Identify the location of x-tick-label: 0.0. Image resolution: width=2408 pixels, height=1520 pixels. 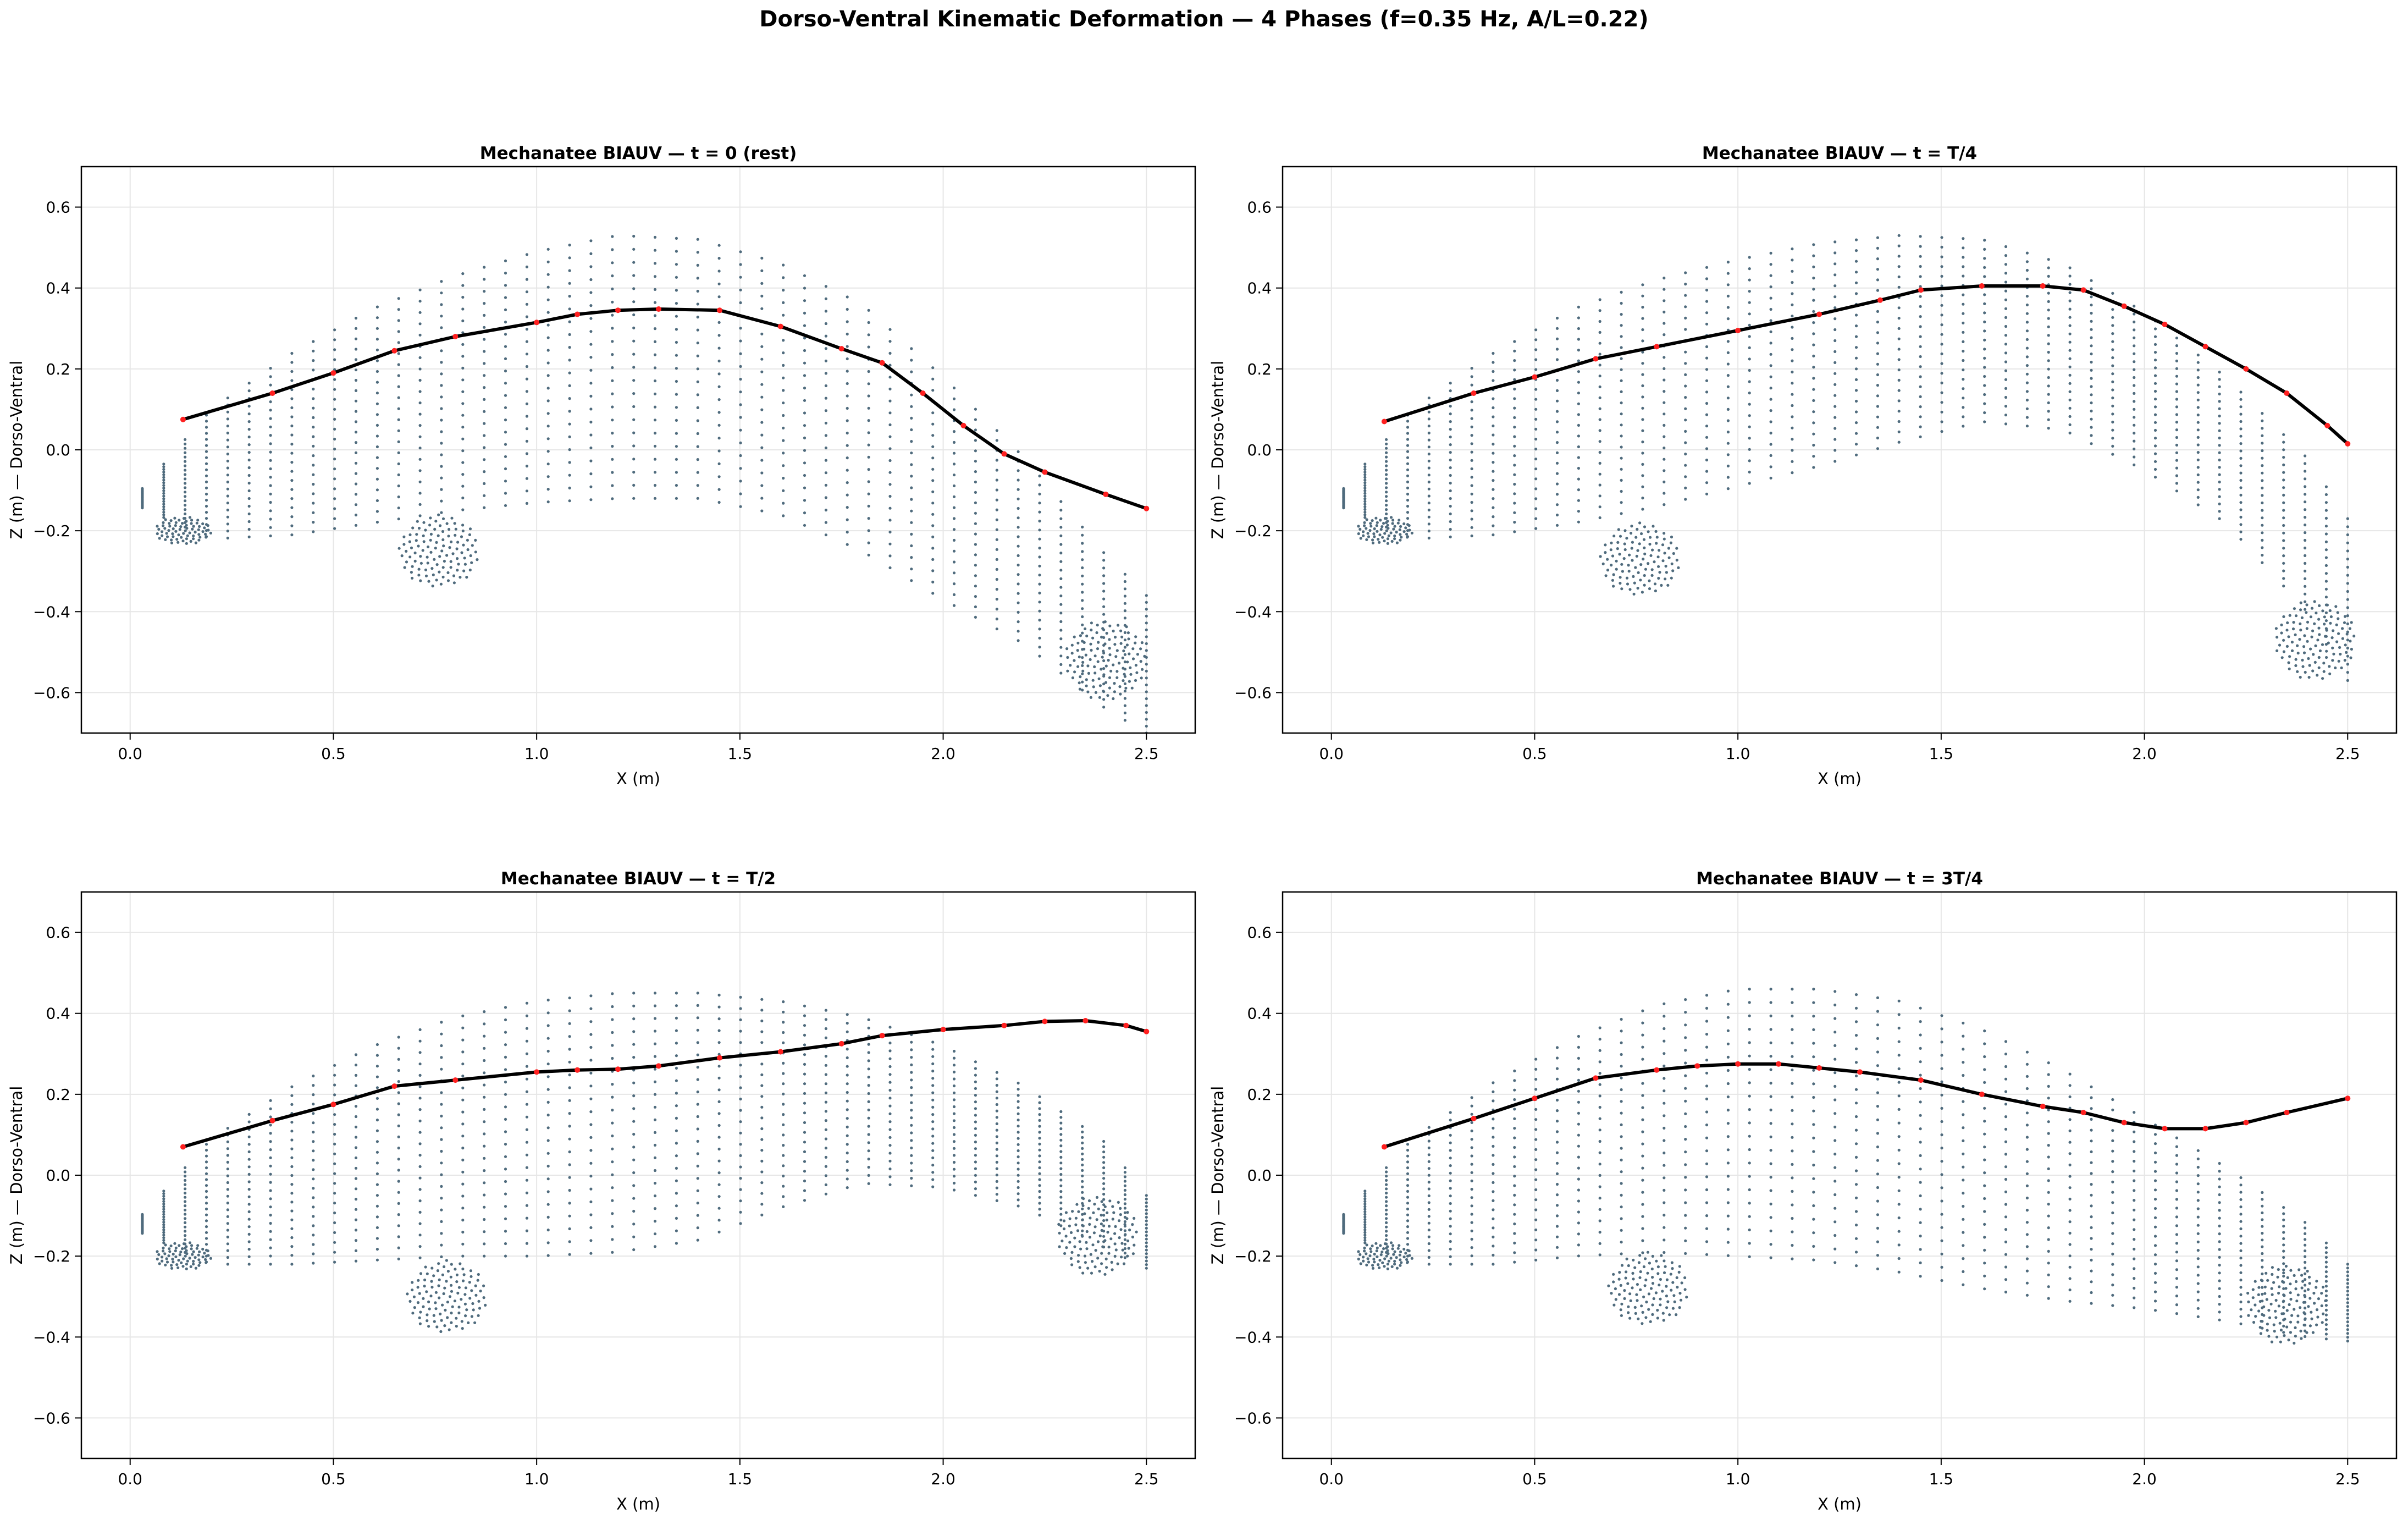
(130, 754).